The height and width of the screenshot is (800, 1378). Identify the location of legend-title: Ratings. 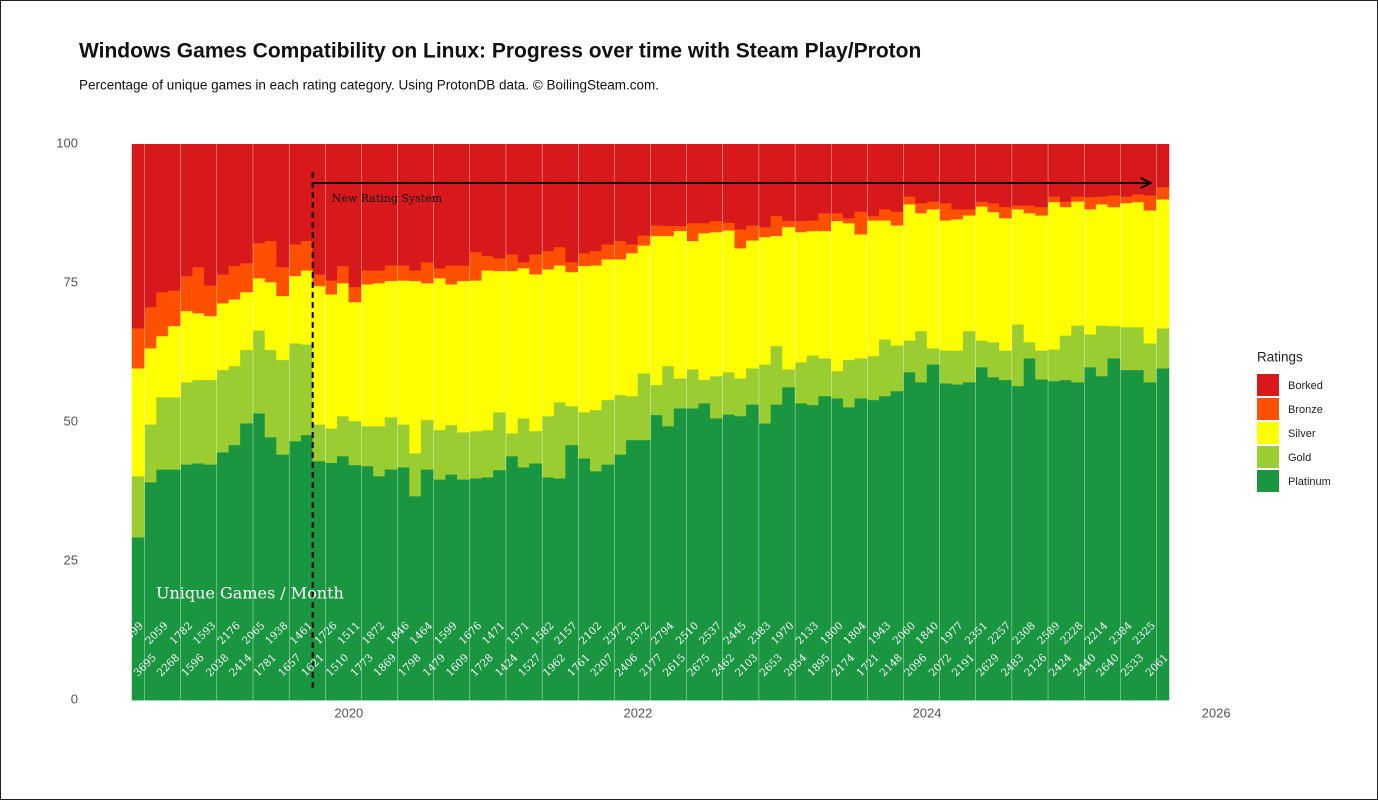
(1280, 357).